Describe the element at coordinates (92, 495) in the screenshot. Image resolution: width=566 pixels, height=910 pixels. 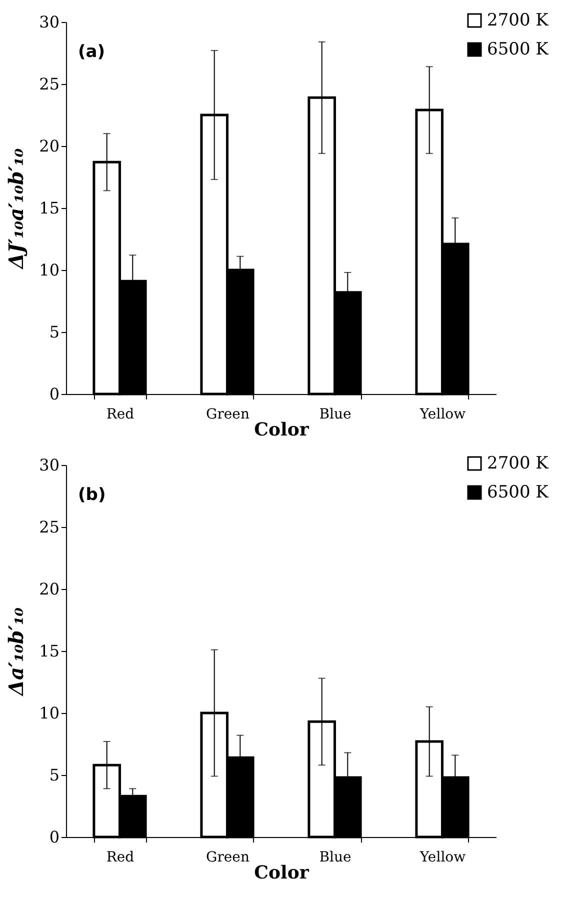
I see `annotation: (b)` at that location.